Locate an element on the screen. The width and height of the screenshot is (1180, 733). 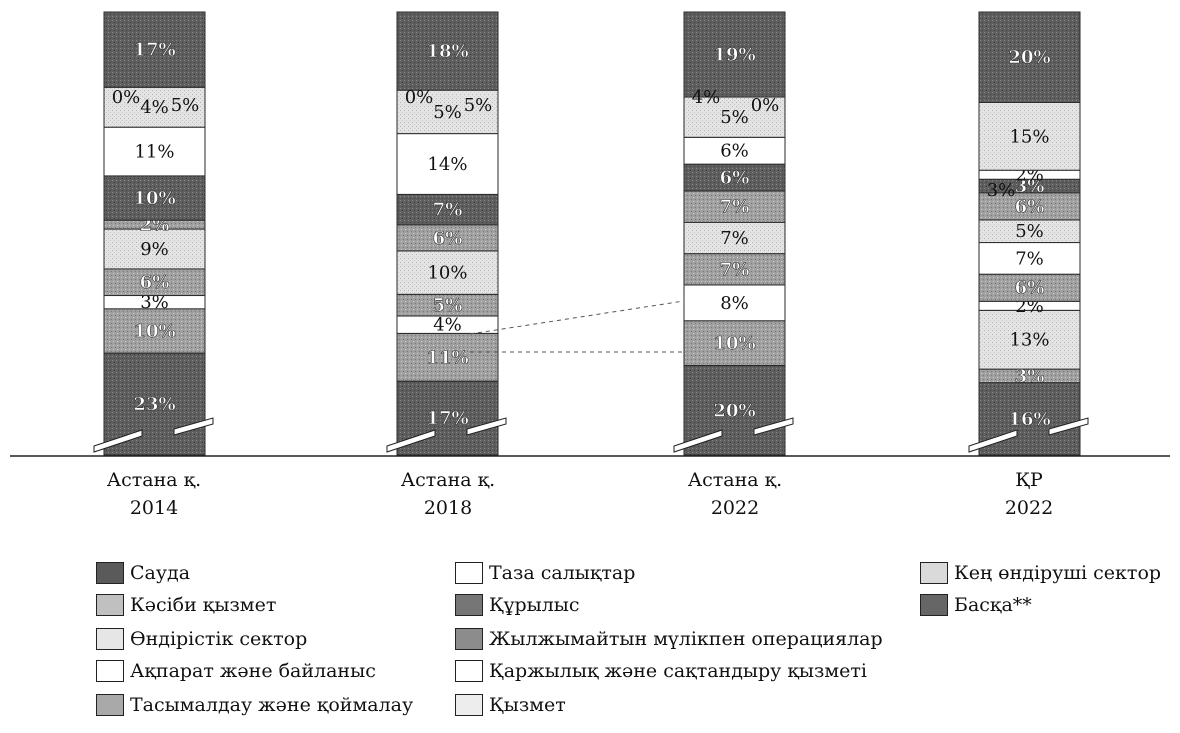
category-label-3-line-2: 2022 is located at coordinates (1029, 508).